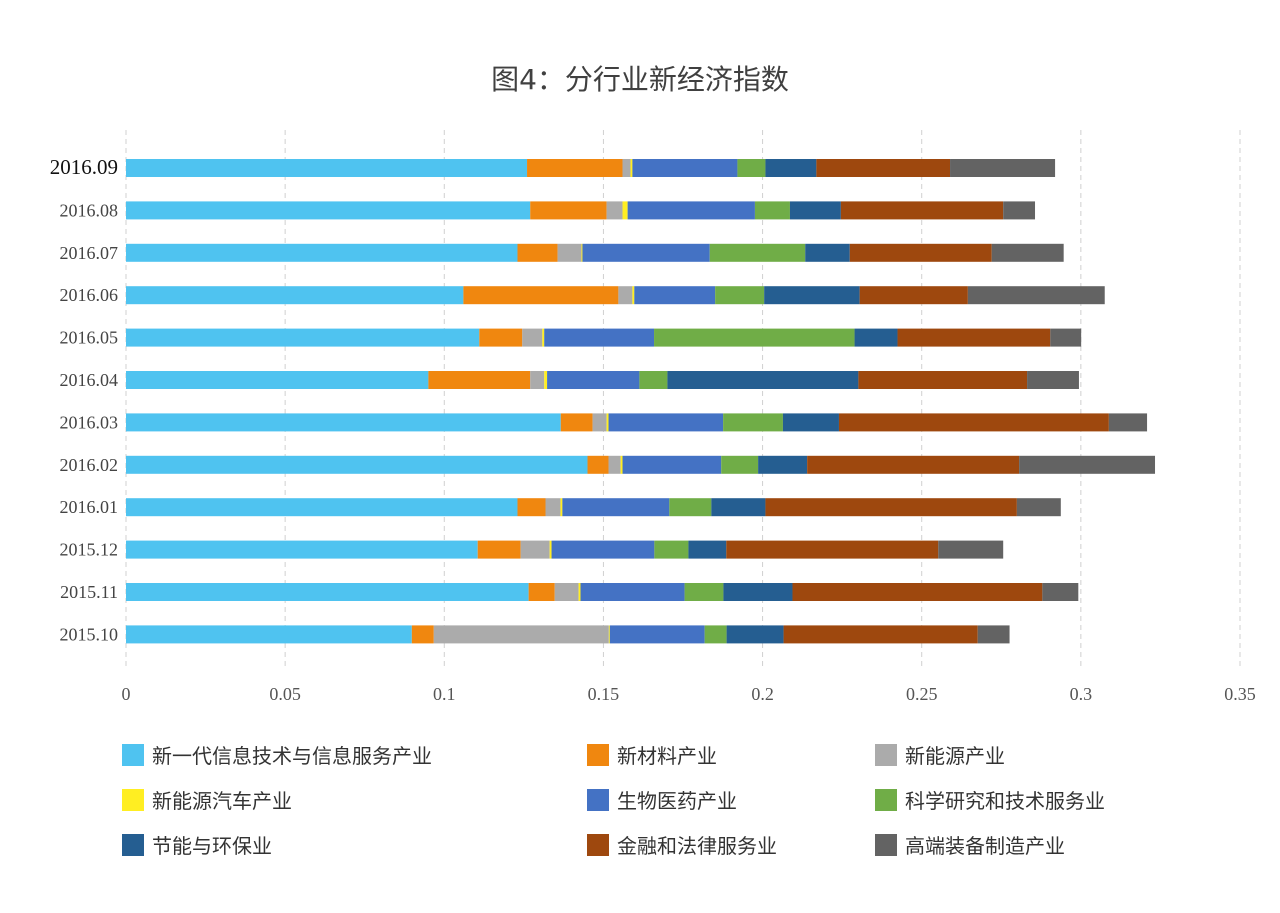 Image resolution: width=1280 pixels, height=913 pixels. What do you see at coordinates (604, 694) in the screenshot?
I see `x-tick-label: 0.15` at bounding box center [604, 694].